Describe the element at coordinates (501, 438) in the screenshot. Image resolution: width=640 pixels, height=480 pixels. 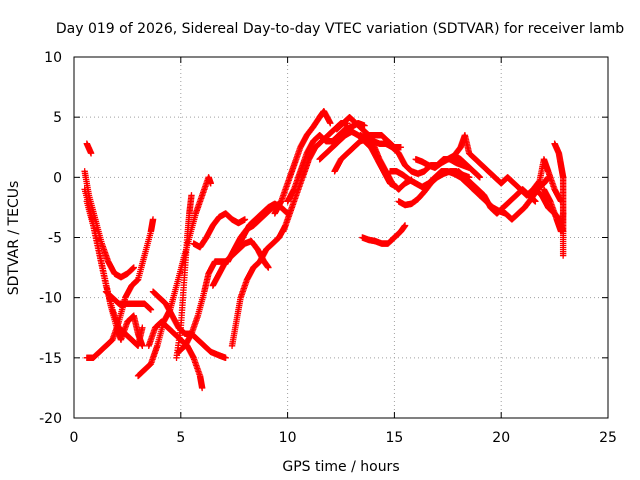
I see `x-tick-label: 20` at that location.